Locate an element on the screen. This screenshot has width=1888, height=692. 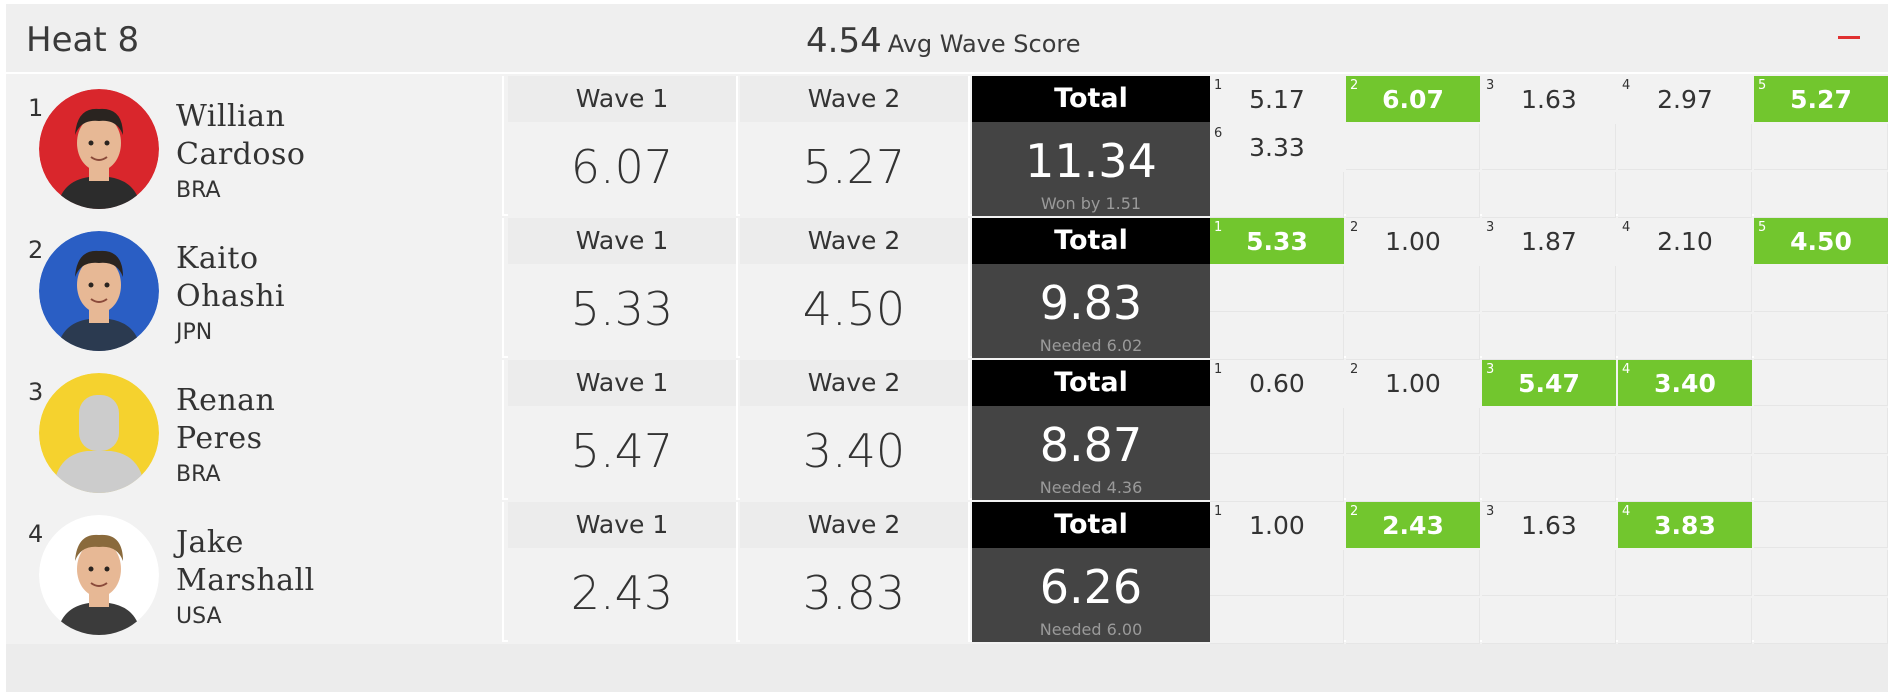
wave-score-cell: 5 4.50 is located at coordinates (1821, 241).